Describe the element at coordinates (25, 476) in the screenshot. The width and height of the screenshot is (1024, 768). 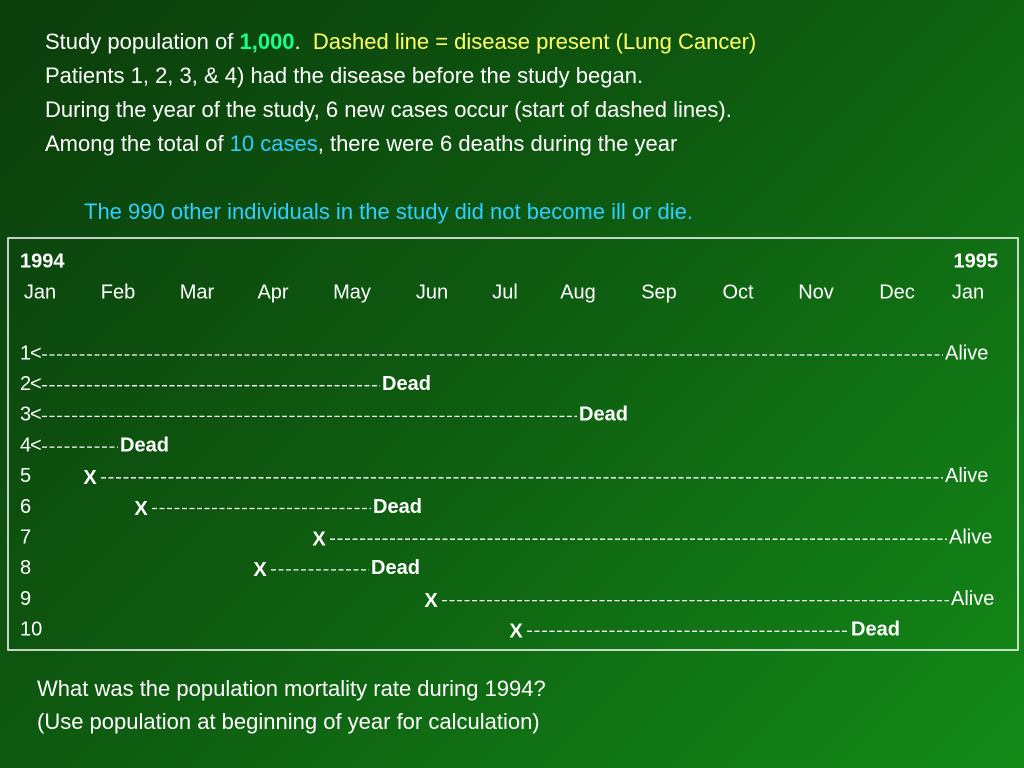
I see `row-label: 5` at that location.